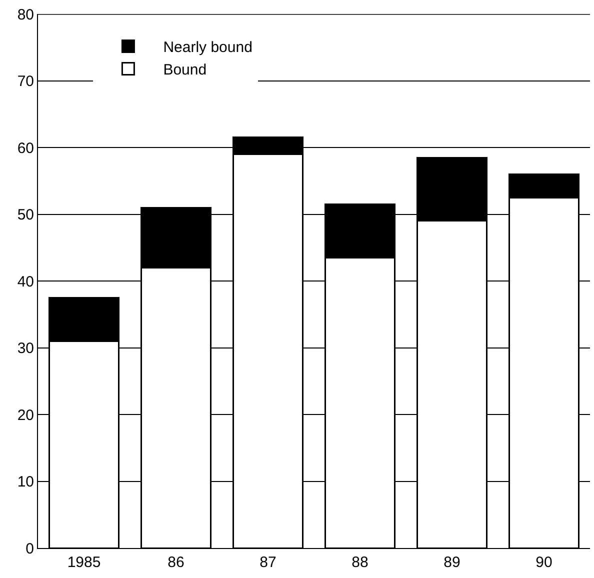 This screenshot has height=578, width=594. I want to click on y-tick-label: 30, so click(25, 348).